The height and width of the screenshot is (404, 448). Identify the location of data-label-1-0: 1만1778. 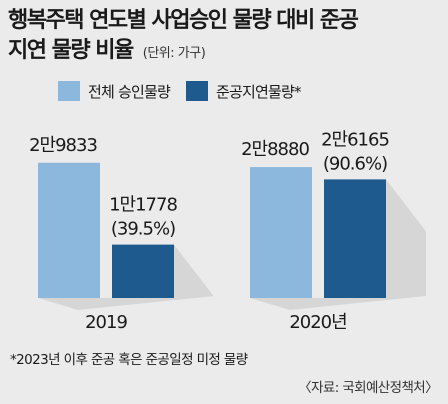
(143, 205).